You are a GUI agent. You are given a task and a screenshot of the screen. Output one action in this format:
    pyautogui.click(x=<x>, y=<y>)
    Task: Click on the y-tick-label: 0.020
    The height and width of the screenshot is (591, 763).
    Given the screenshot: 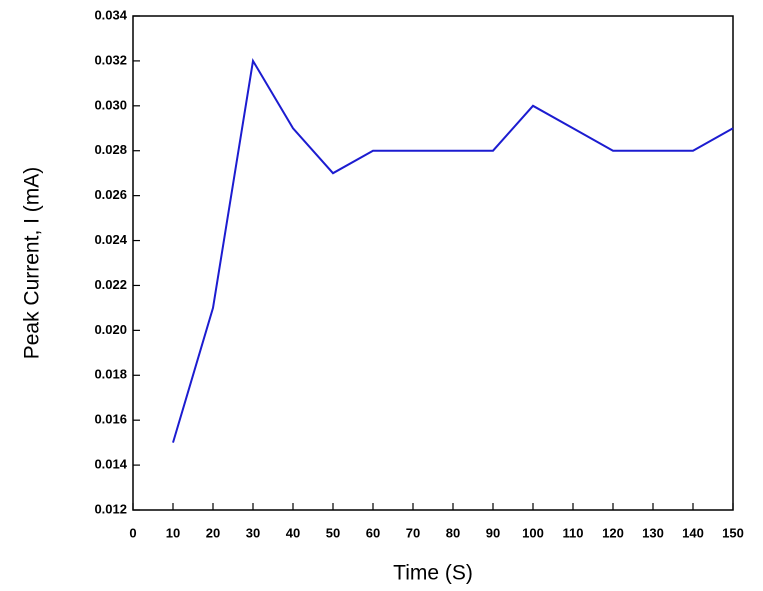 What is the action you would take?
    pyautogui.click(x=110, y=329)
    